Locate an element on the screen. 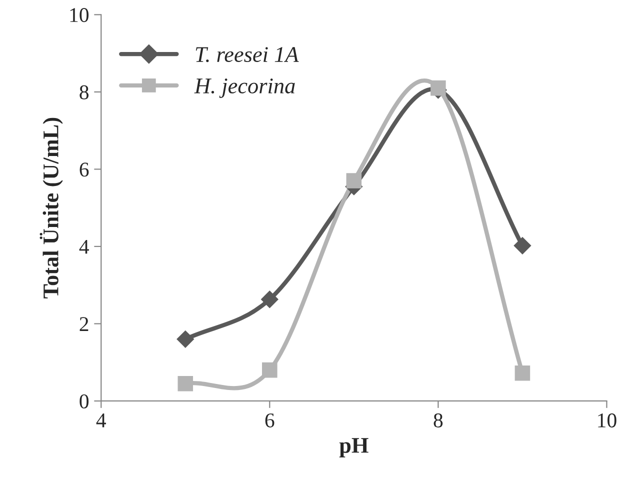  y-tick-label: 10 is located at coordinates (79, 15).